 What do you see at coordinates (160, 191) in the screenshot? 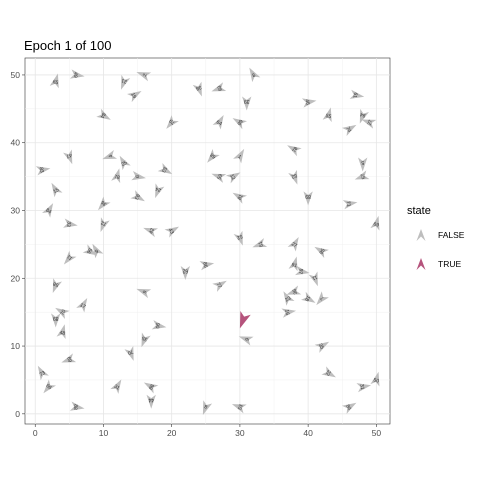
I see `agent-false: 24` at bounding box center [160, 191].